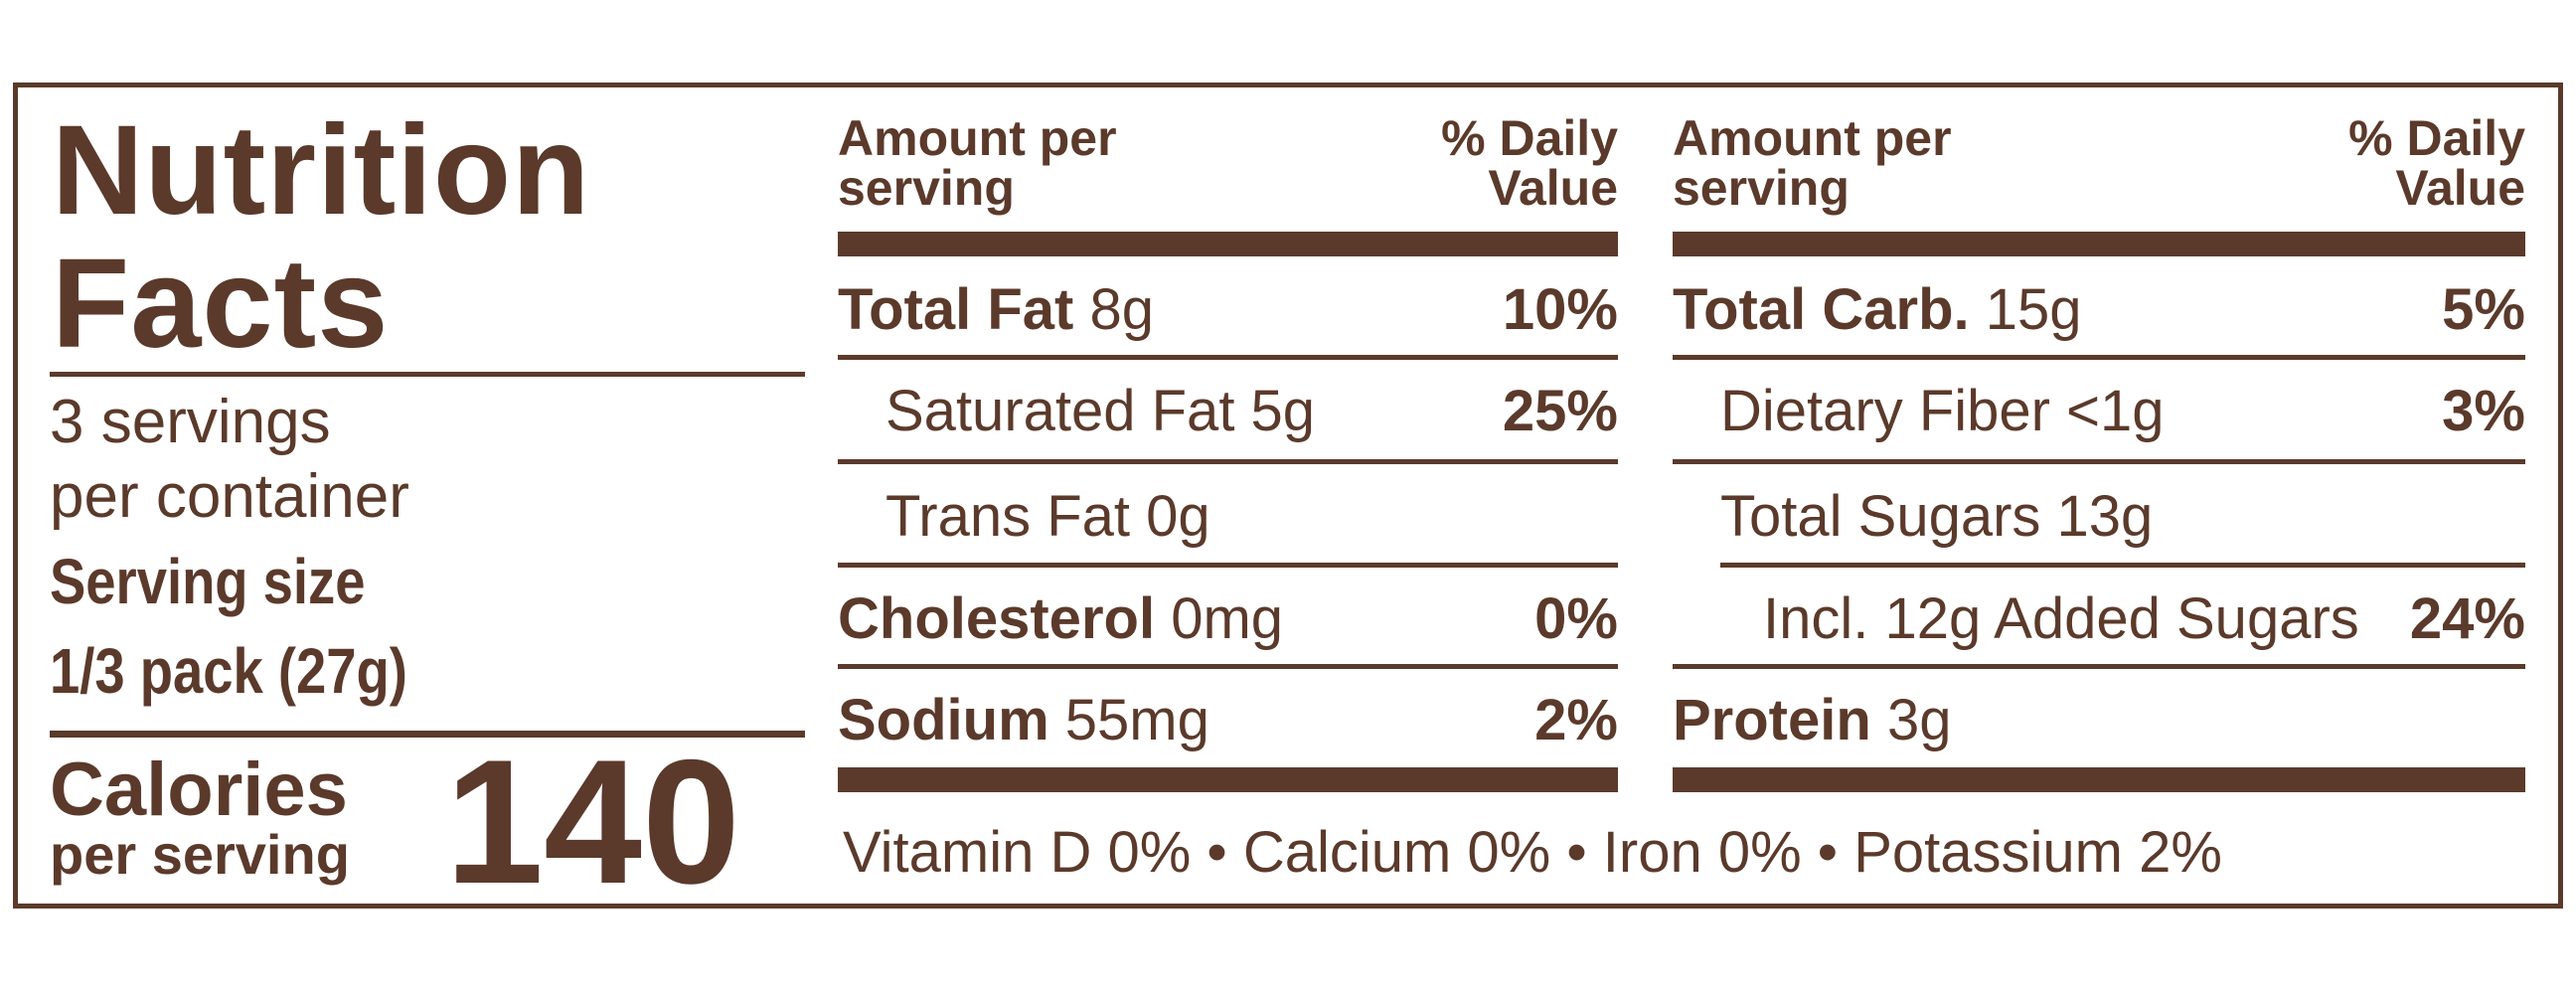 This screenshot has height=994, width=2576. What do you see at coordinates (1772, 719) in the screenshot?
I see `nutrient-name: Protein` at bounding box center [1772, 719].